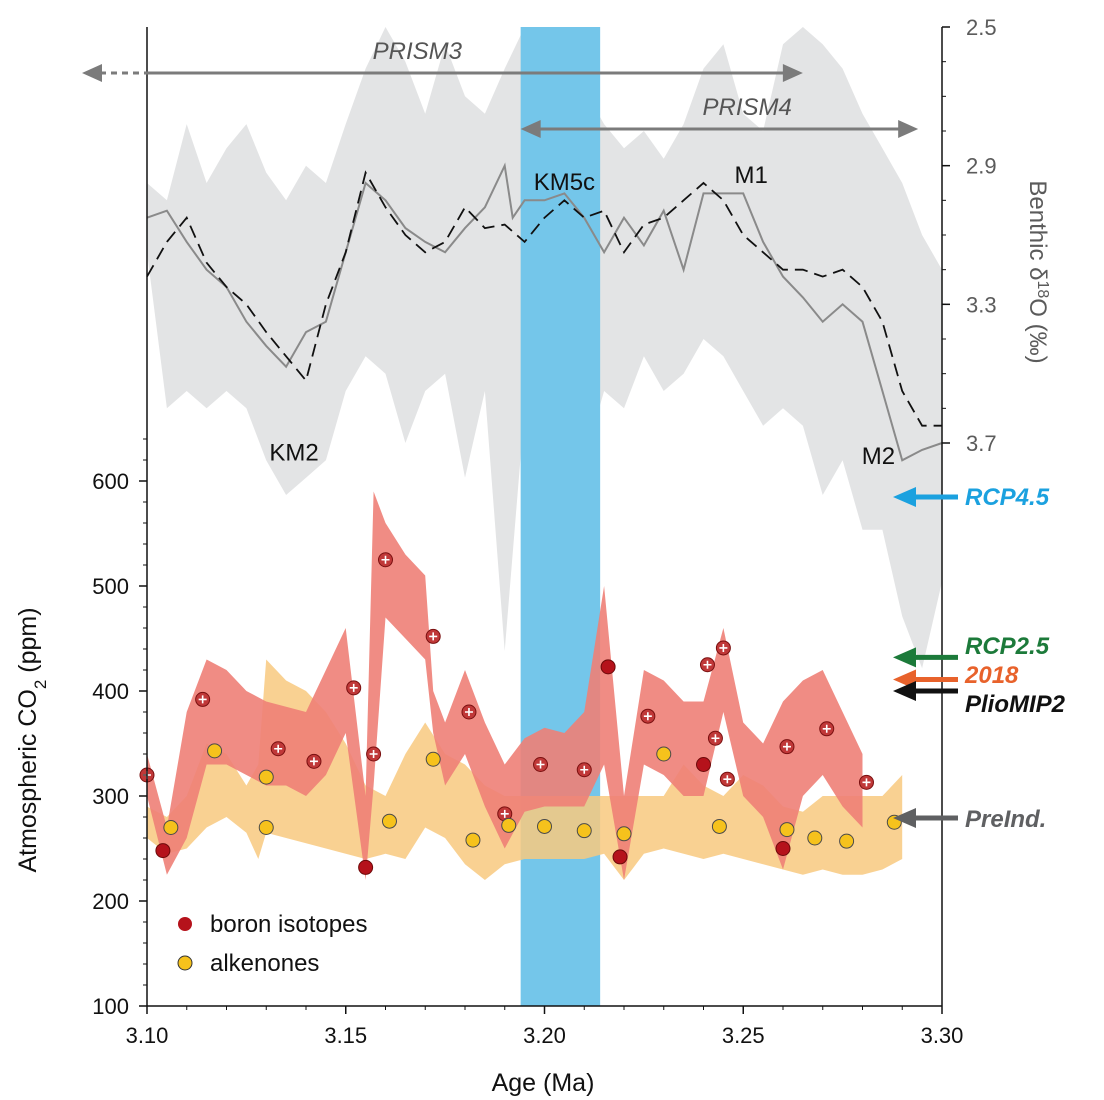 The image size is (1104, 1100). Describe the element at coordinates (1007, 646) in the screenshot. I see `scenario-label: RCP2.5` at that location.